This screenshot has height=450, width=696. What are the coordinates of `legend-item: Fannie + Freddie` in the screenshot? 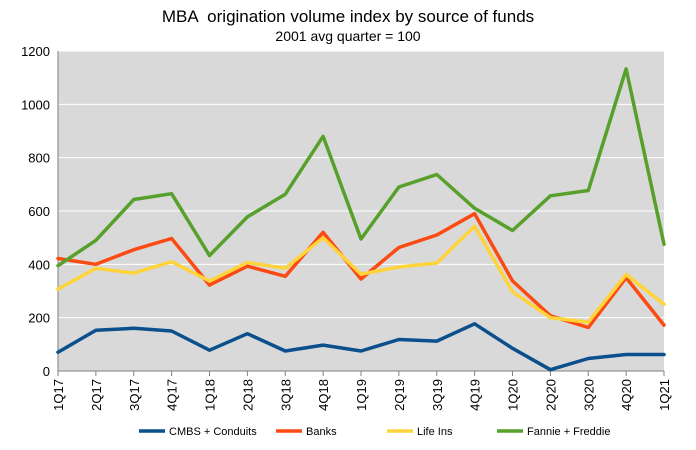 It's located at (553, 432).